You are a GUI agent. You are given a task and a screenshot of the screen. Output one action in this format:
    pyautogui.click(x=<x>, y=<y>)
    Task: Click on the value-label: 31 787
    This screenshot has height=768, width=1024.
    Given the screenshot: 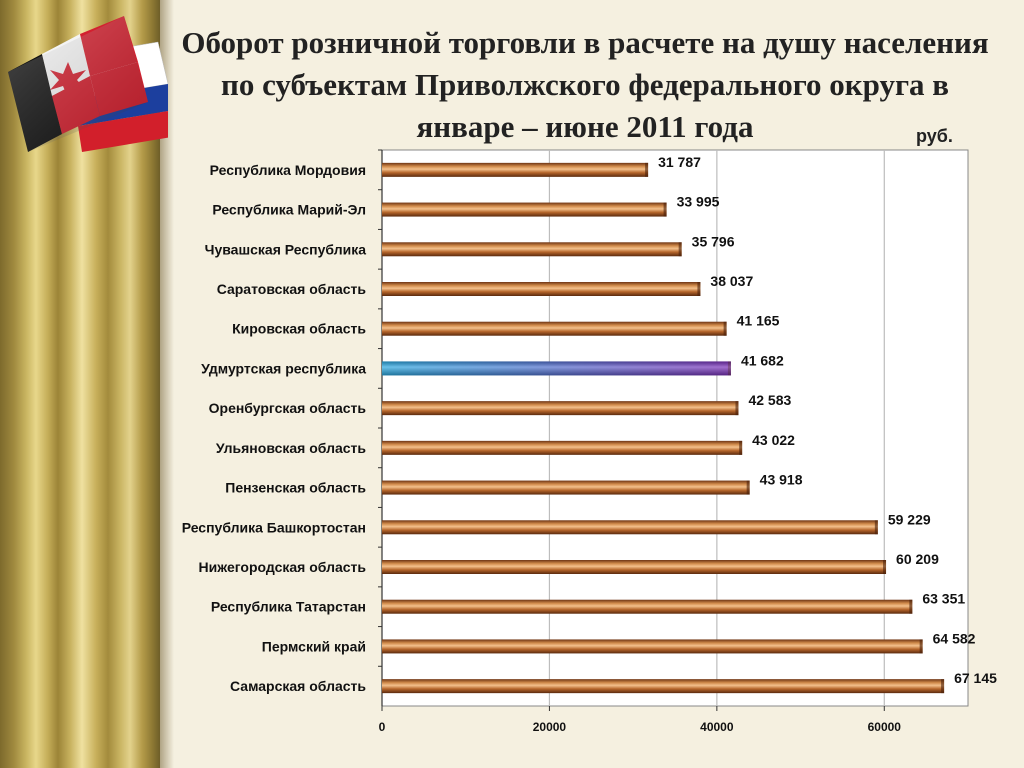 What is the action you would take?
    pyautogui.click(x=679, y=162)
    